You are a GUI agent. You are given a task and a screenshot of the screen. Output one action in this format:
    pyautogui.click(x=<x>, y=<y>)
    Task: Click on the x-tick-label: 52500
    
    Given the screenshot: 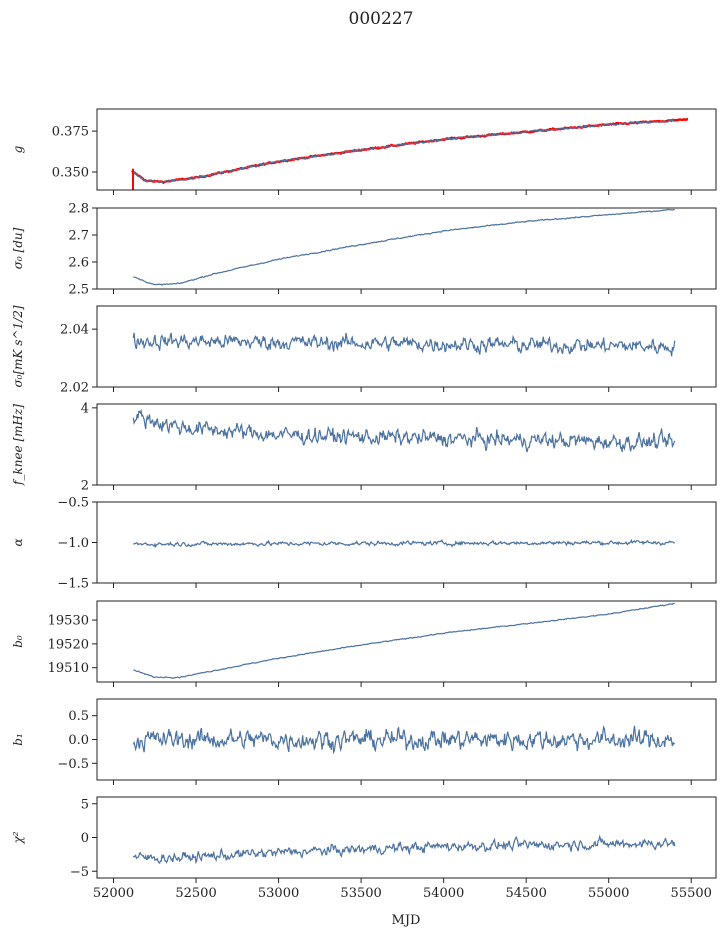 What is the action you would take?
    pyautogui.click(x=195, y=893)
    